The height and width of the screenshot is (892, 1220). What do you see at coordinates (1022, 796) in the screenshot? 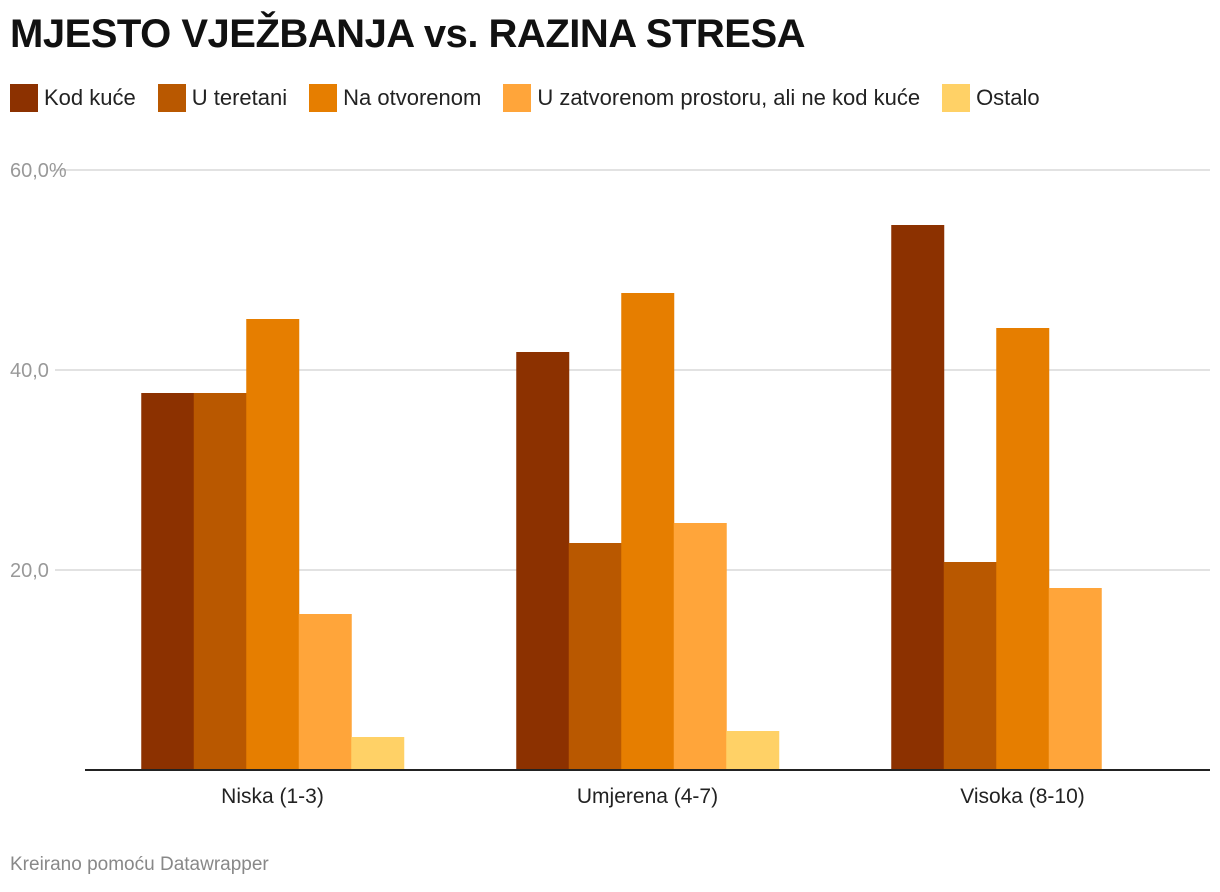
I see `x-tick-label: Visoka (8-10)` at bounding box center [1022, 796].